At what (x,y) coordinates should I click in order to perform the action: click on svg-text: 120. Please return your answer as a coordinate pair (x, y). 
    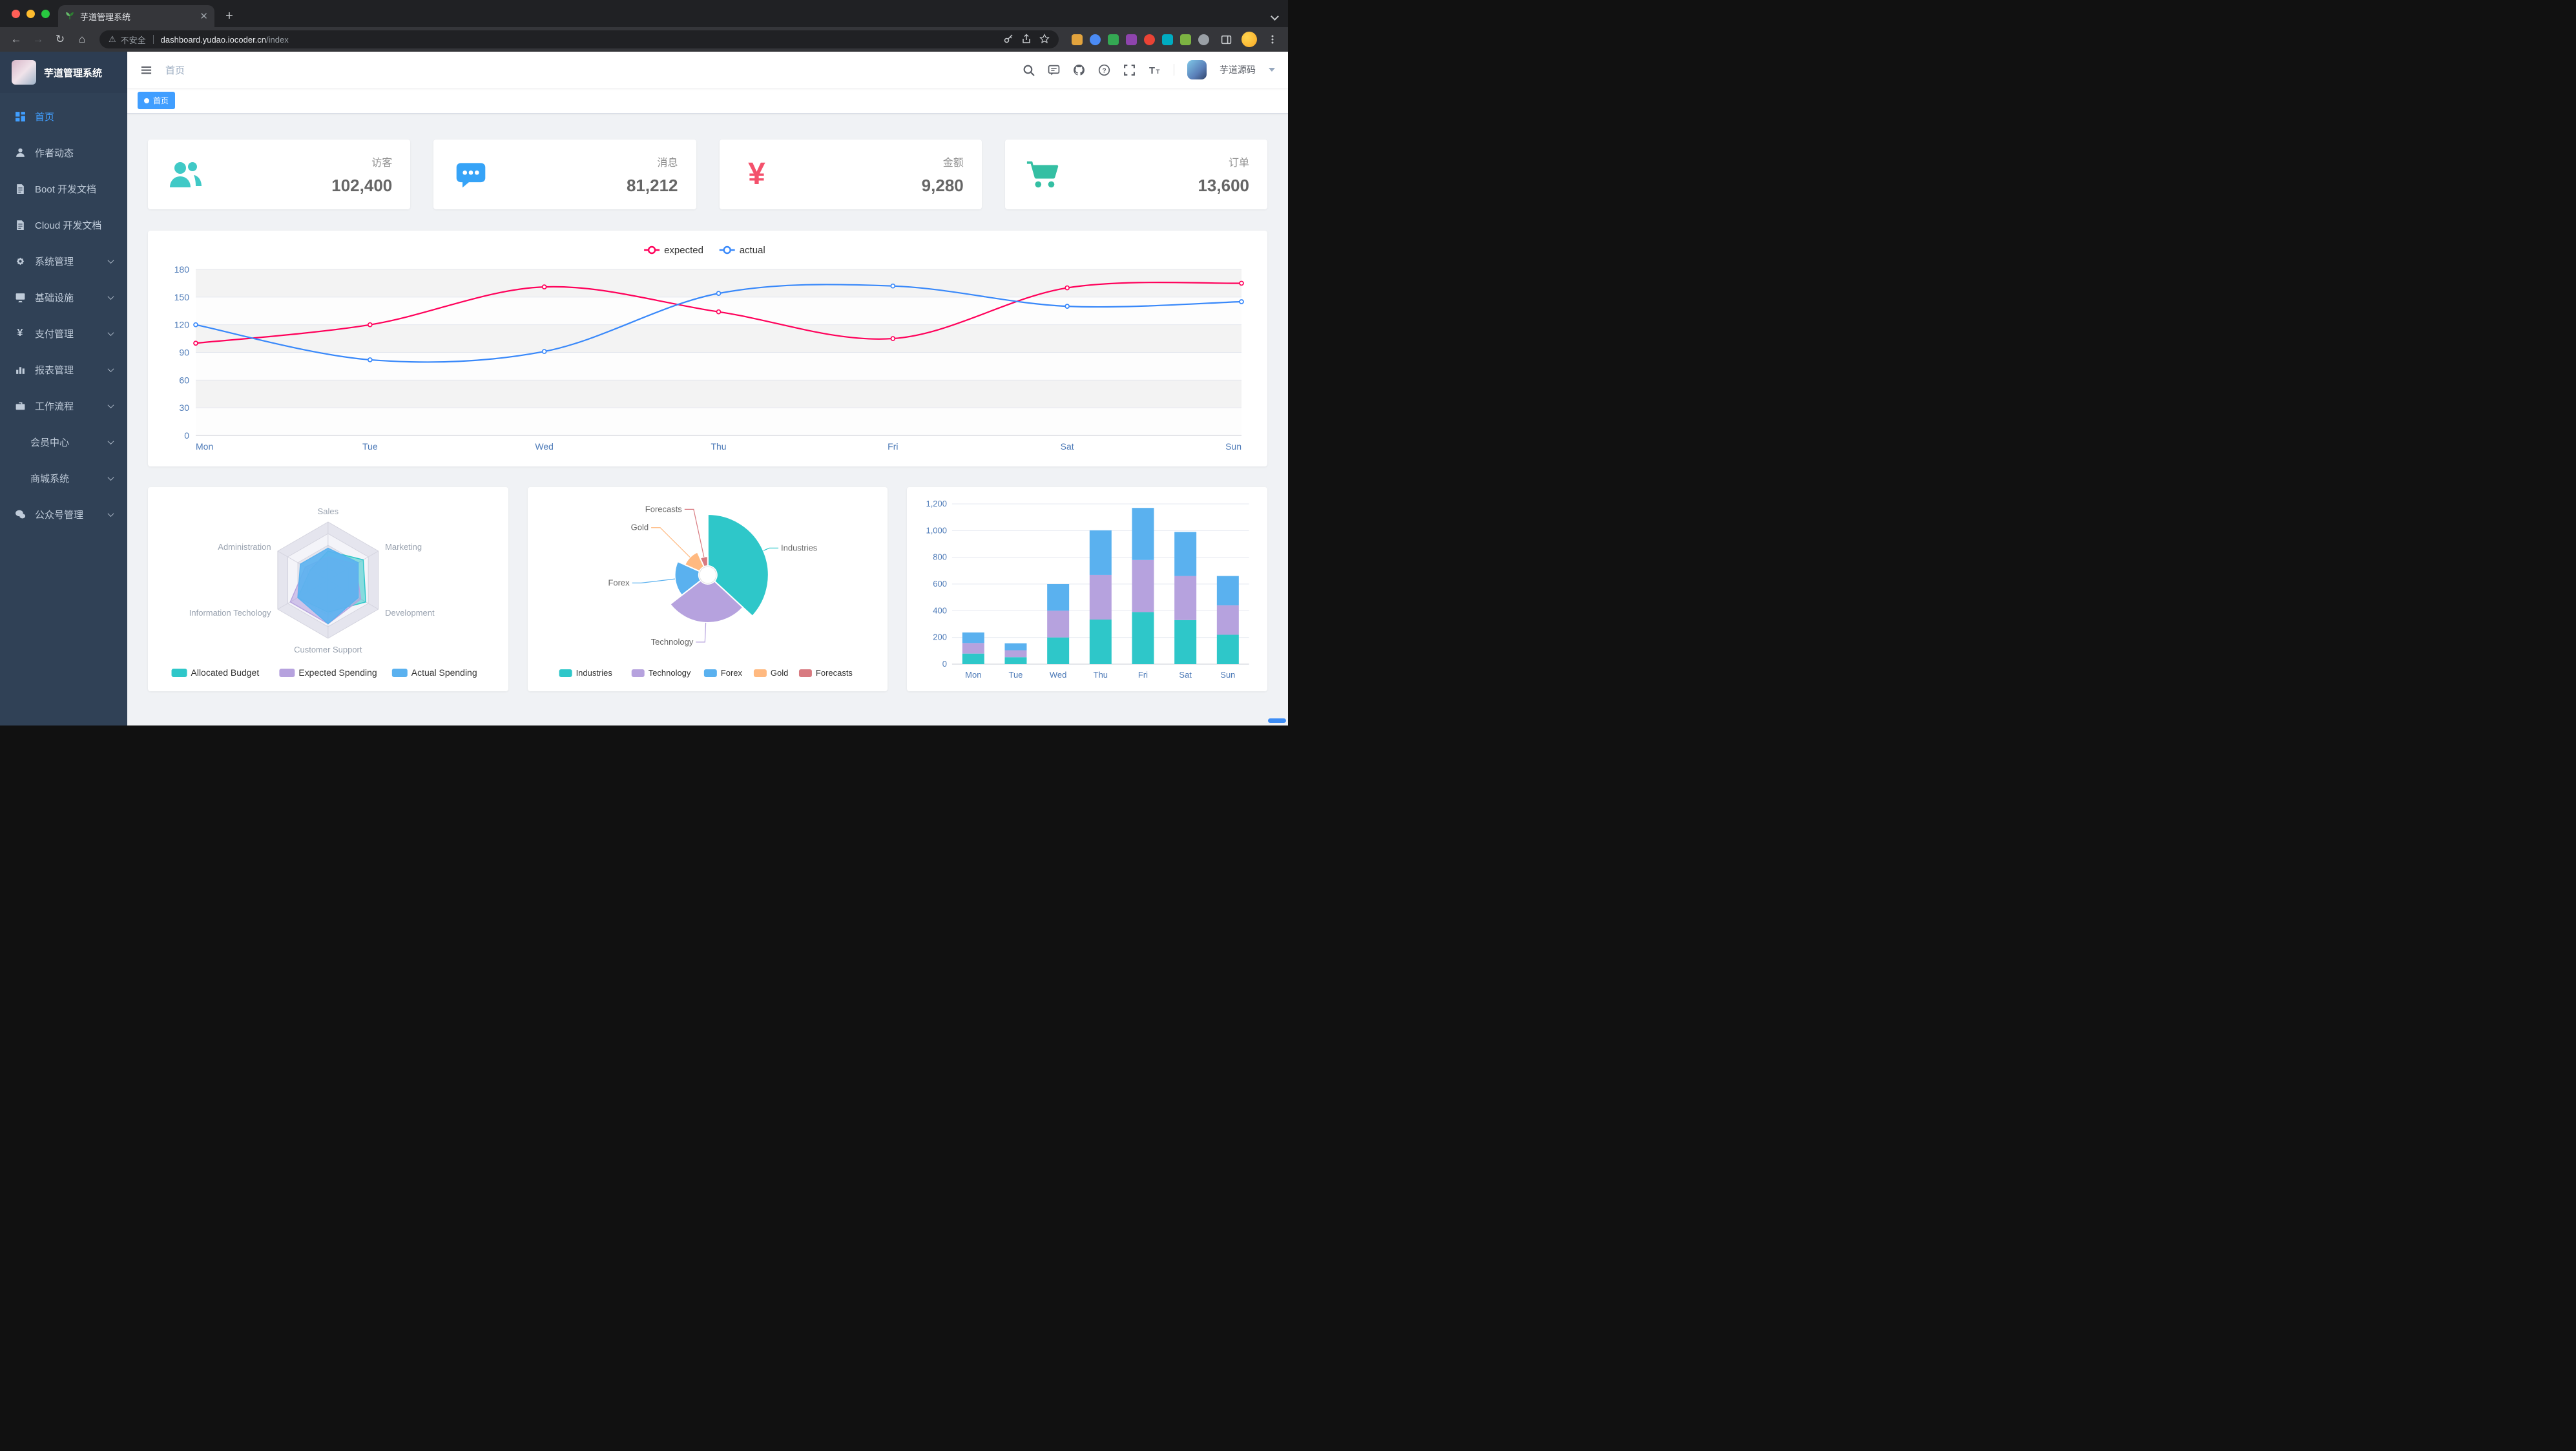
    Looking at the image, I should click on (182, 325).